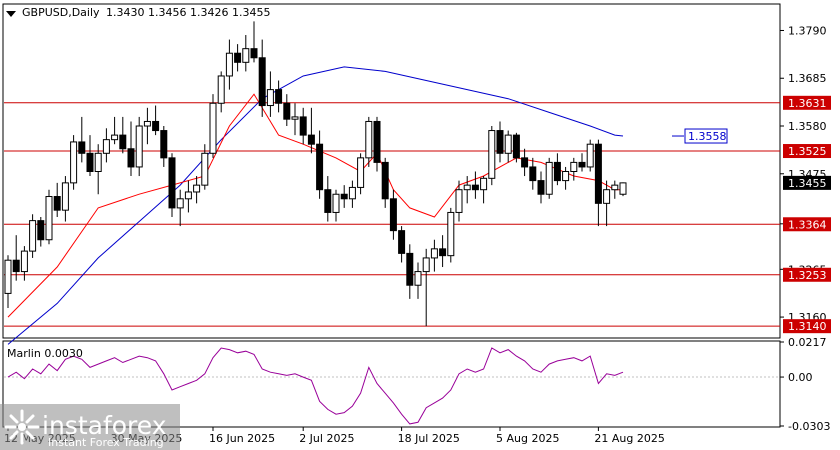 The image size is (840, 450). I want to click on level-tag-label: 1.3253, so click(807, 275).